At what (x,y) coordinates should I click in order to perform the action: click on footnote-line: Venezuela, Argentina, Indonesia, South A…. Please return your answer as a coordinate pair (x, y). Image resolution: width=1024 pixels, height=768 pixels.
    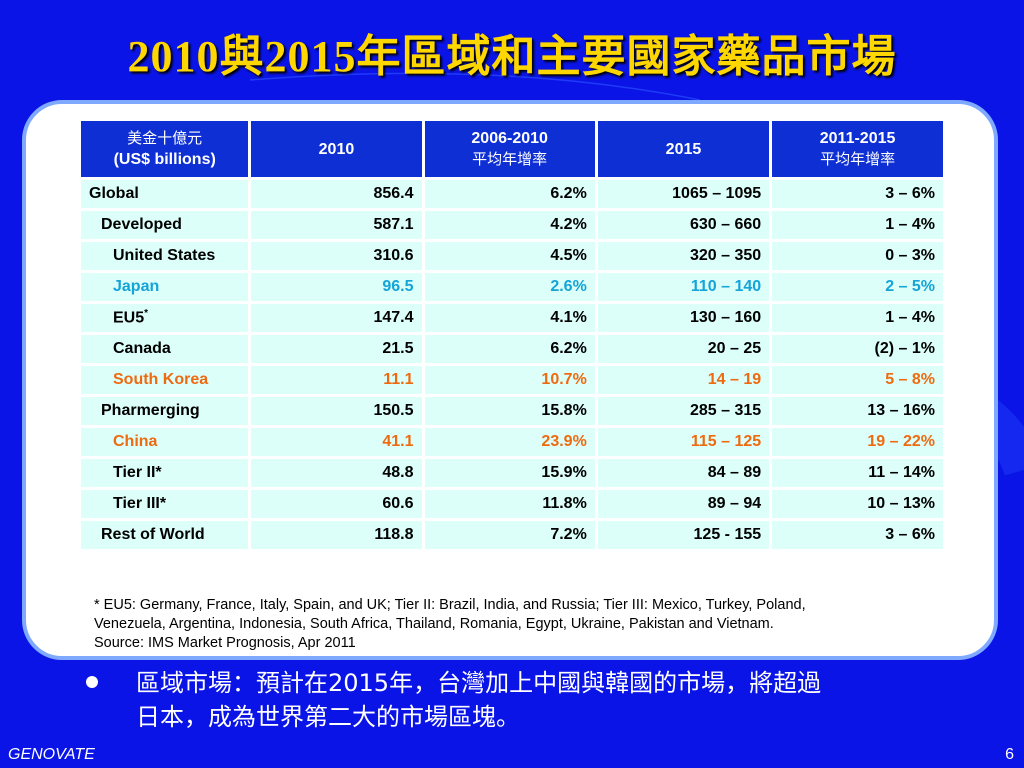
    Looking at the image, I should click on (434, 624).